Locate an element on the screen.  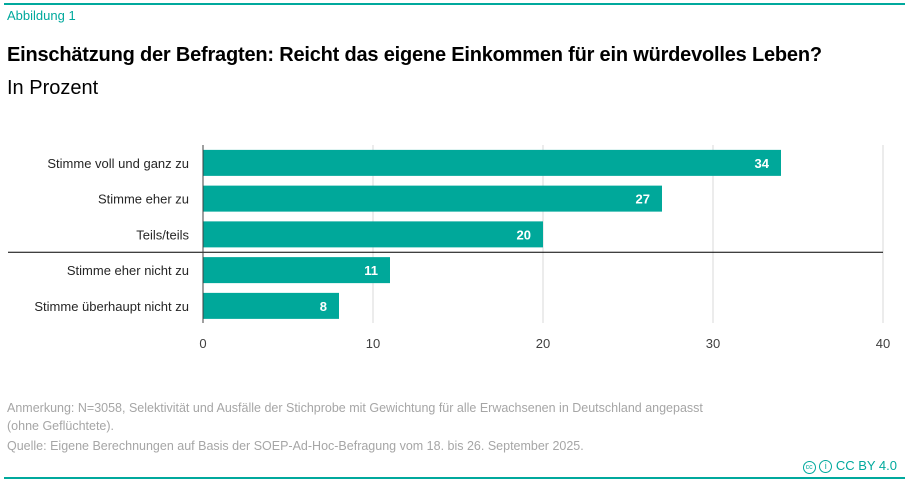
license-text: CC BY 4.0 is located at coordinates (866, 465).